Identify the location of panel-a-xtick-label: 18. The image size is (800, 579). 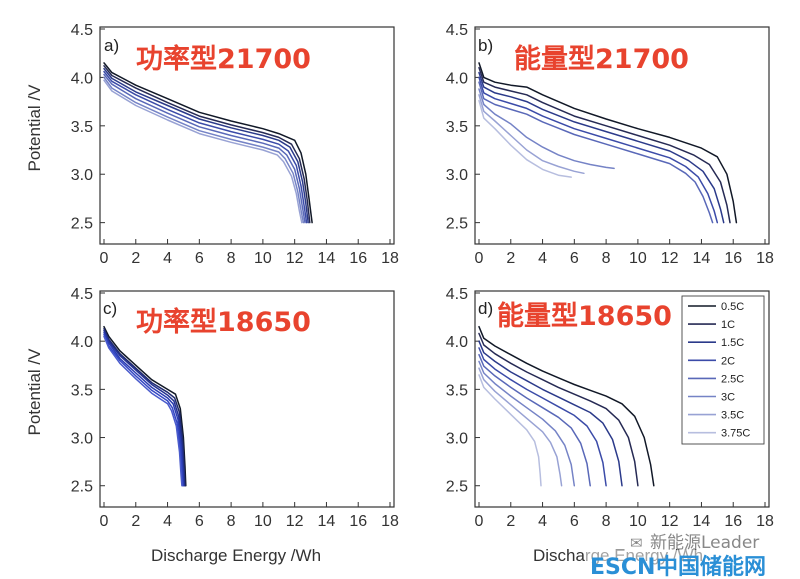
(390, 258).